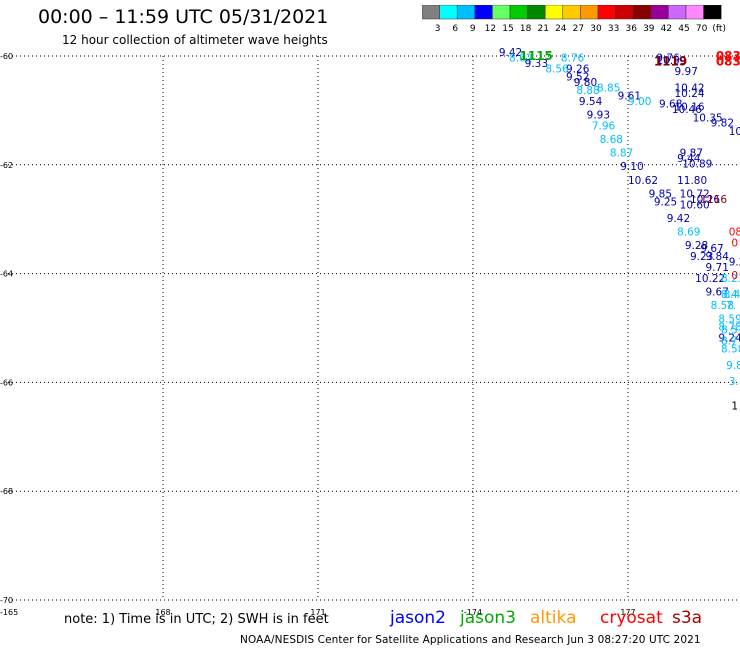 Image resolution: width=740 pixels, height=650 pixels. Describe the element at coordinates (691, 154) in the screenshot. I see `wave-height-value: 9.87` at that location.